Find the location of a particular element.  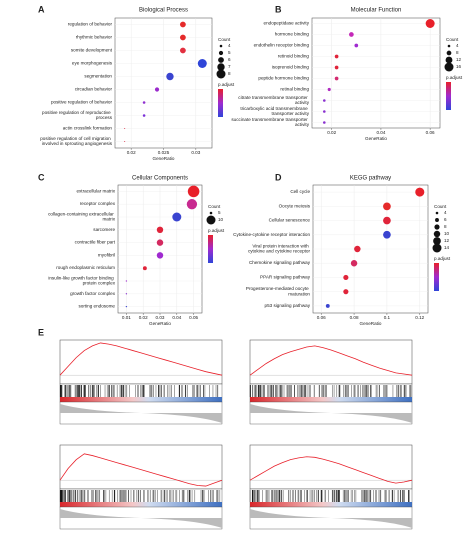

size-legend-label: 8 is located at coordinates (445, 226).